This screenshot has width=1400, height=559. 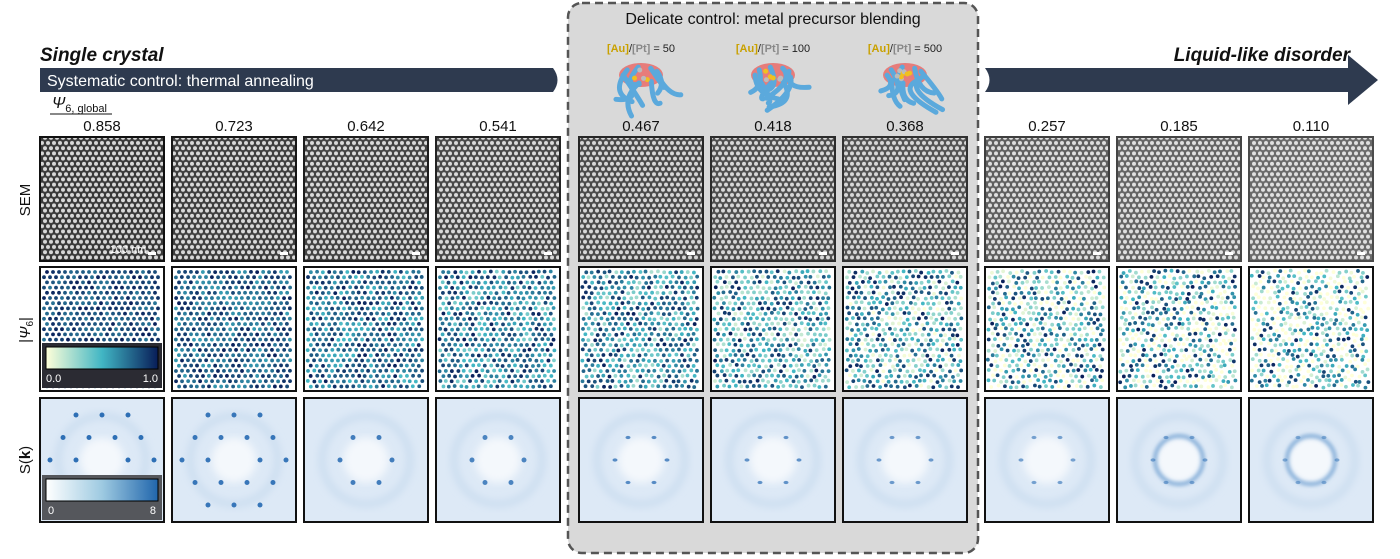 What do you see at coordinates (152, 253) in the screenshot?
I see `scale-bar` at bounding box center [152, 253].